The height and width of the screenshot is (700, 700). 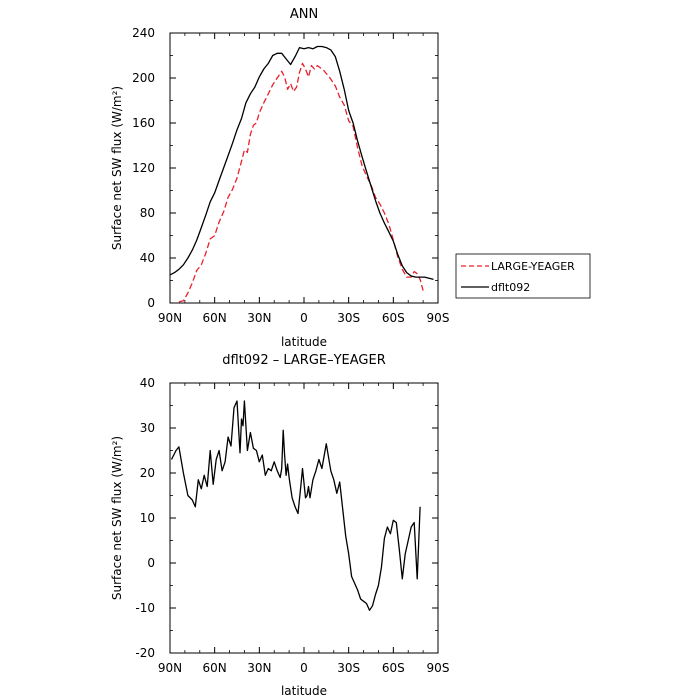 I want to click on bottom-y-tick-label: -10, so click(x=145, y=608).